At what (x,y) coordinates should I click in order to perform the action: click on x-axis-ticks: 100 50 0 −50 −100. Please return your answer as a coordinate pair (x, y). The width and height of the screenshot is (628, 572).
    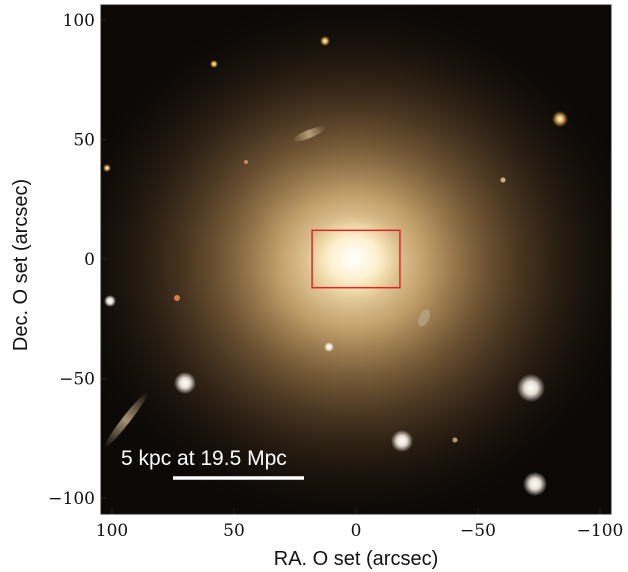
    Looking at the image, I should click on (360, 524).